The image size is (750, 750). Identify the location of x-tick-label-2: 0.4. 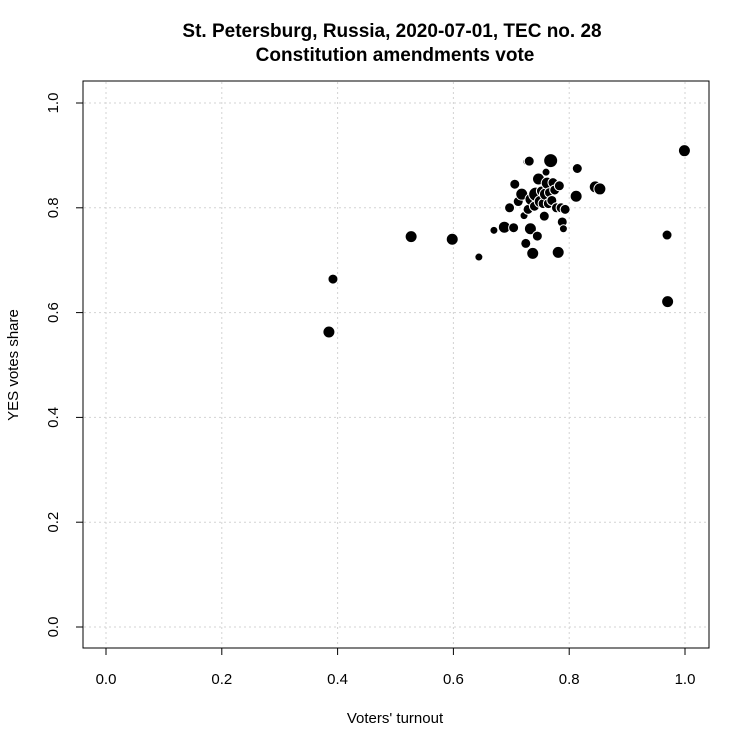
(337, 679).